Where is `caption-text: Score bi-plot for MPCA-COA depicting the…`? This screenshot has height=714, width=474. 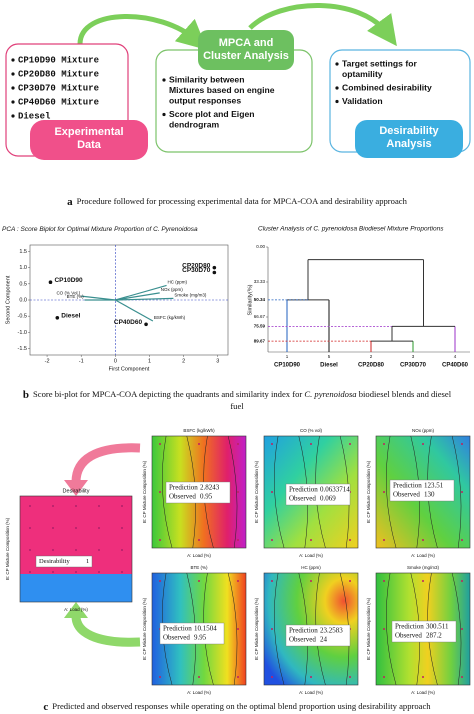 caption-text: Score bi-plot for MPCA-COA depicting the… is located at coordinates (168, 394).